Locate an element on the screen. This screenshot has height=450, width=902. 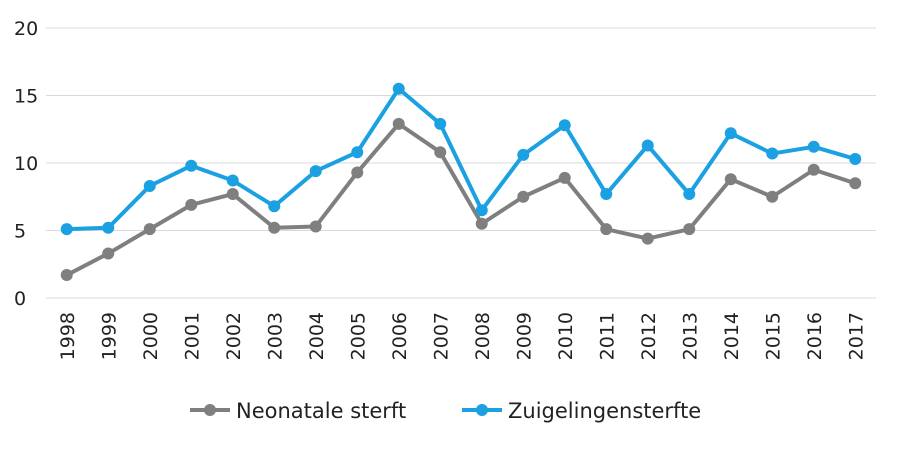
x-tick-label: 2009 is located at coordinates (524, 336).